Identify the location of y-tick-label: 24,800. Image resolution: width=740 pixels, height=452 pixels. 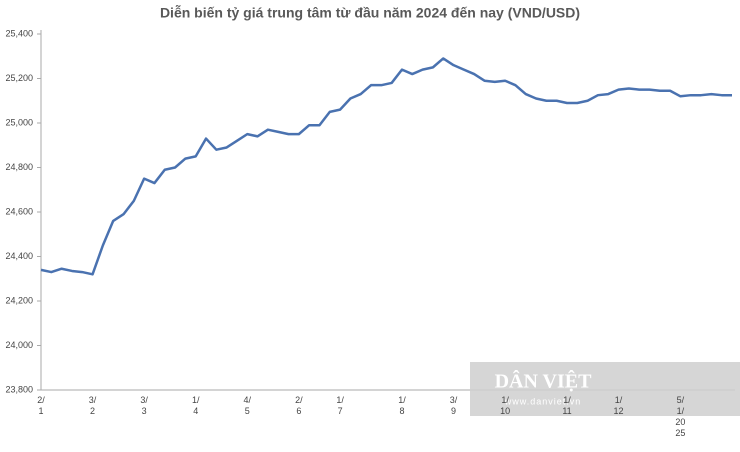
(19, 167).